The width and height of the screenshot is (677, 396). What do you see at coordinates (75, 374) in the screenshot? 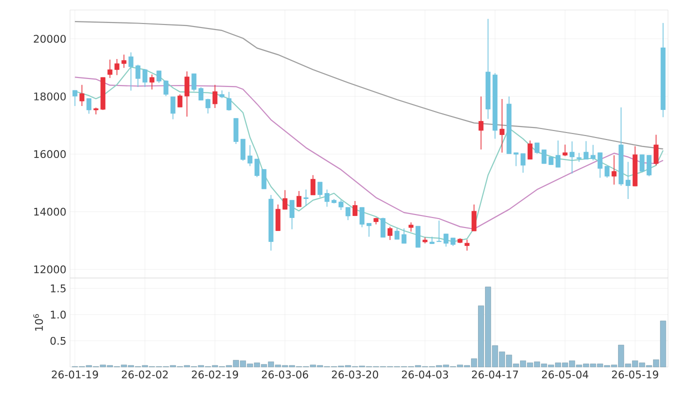
I see `x-tick-label: 26-01-19` at bounding box center [75, 374].